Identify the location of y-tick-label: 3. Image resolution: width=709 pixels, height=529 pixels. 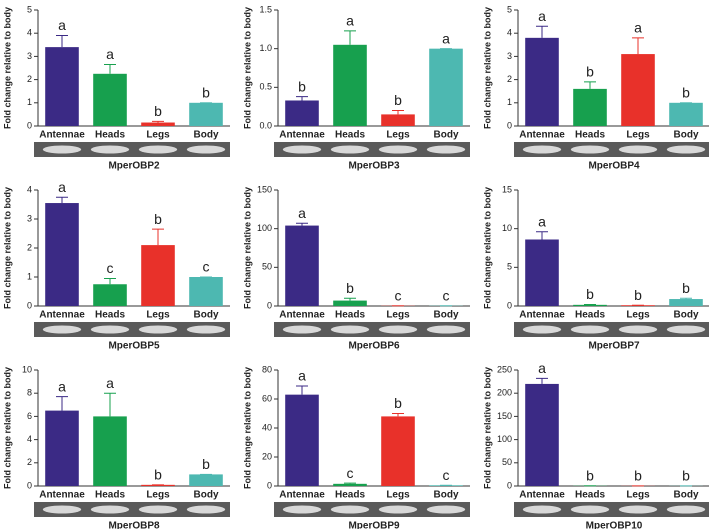
(29, 218).